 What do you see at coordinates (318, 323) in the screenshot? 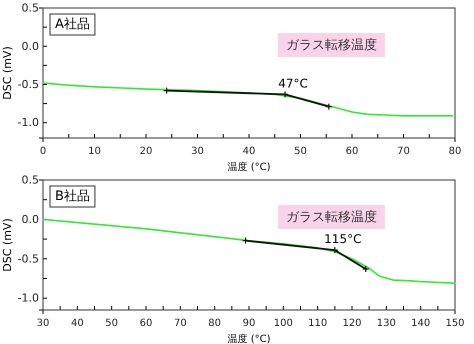
I see `x-tick-label: 110` at bounding box center [318, 323].